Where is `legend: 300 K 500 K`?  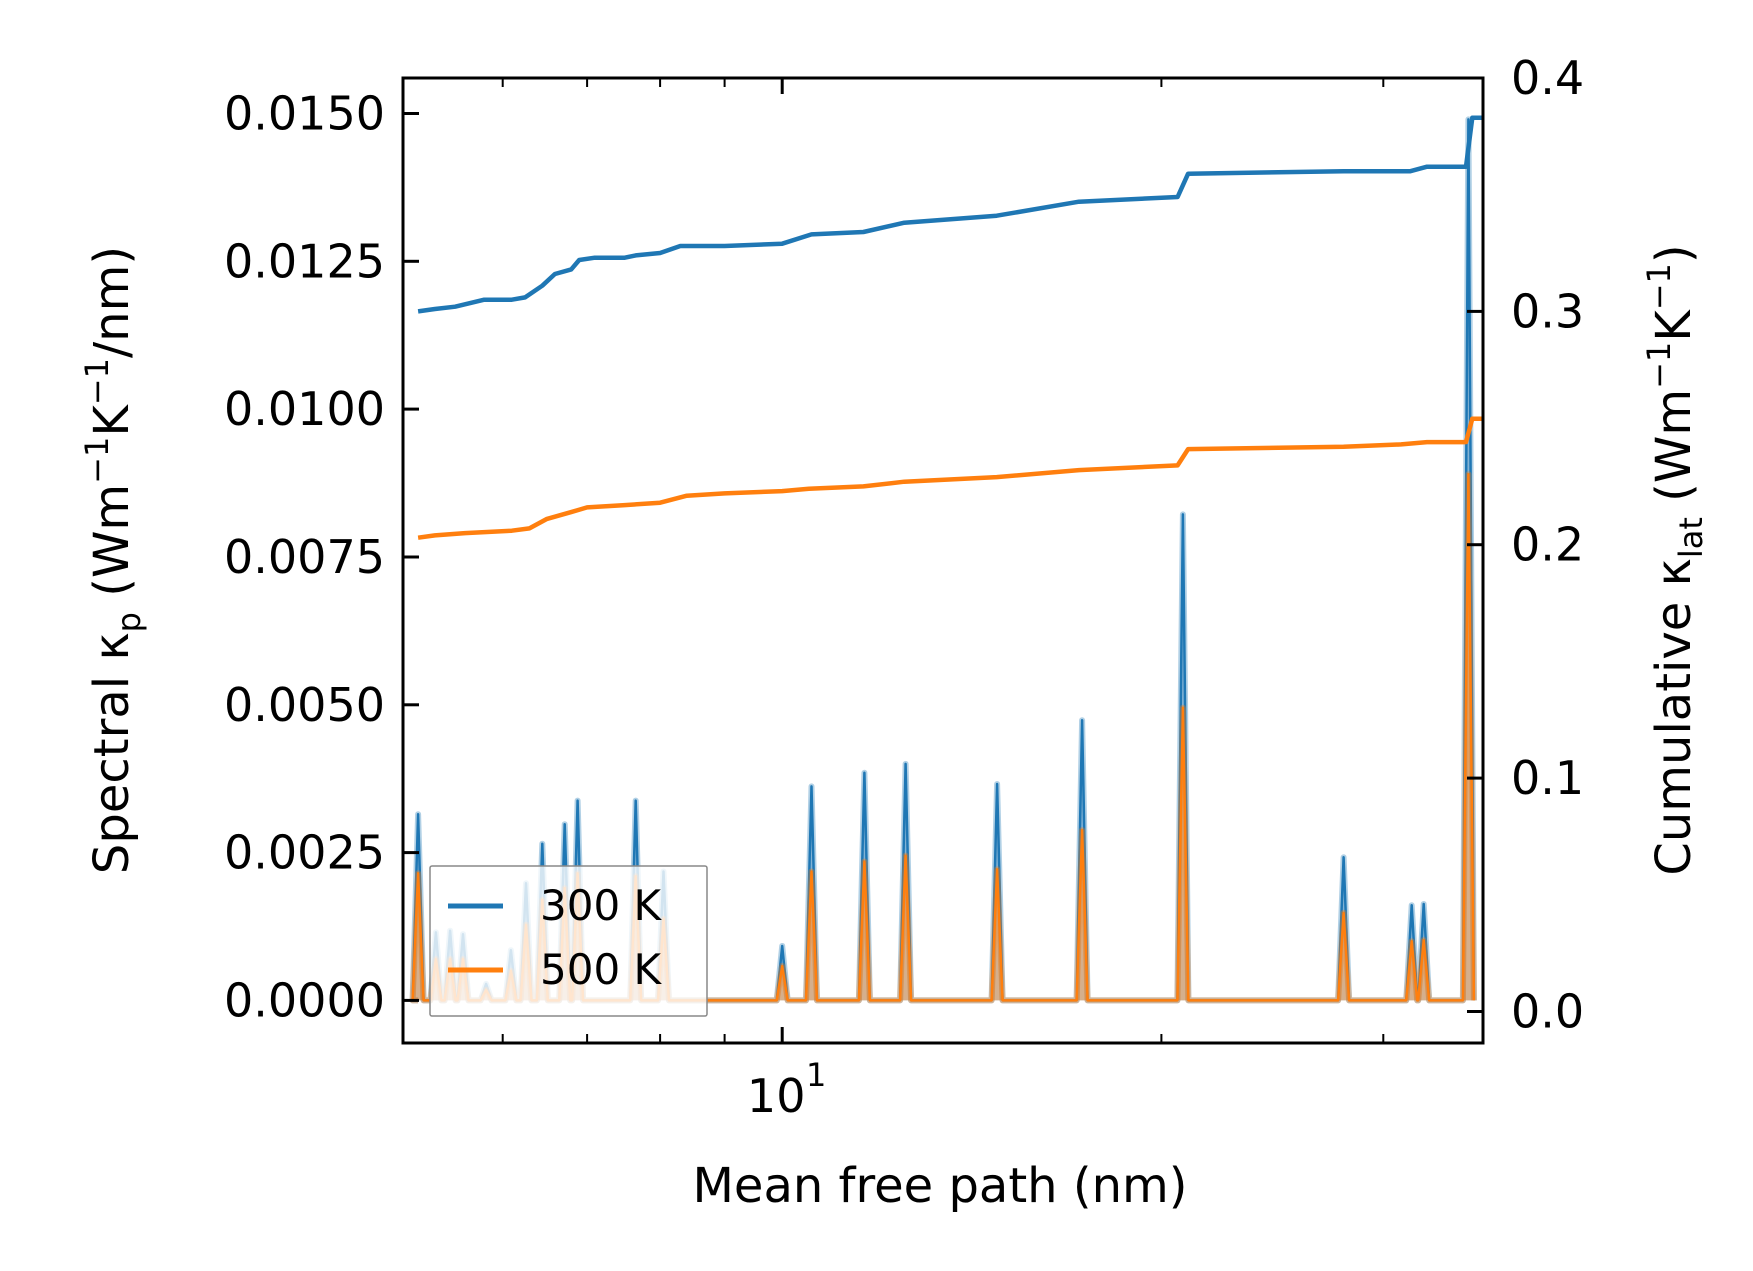
legend: 300 K 500 K is located at coordinates (568, 941).